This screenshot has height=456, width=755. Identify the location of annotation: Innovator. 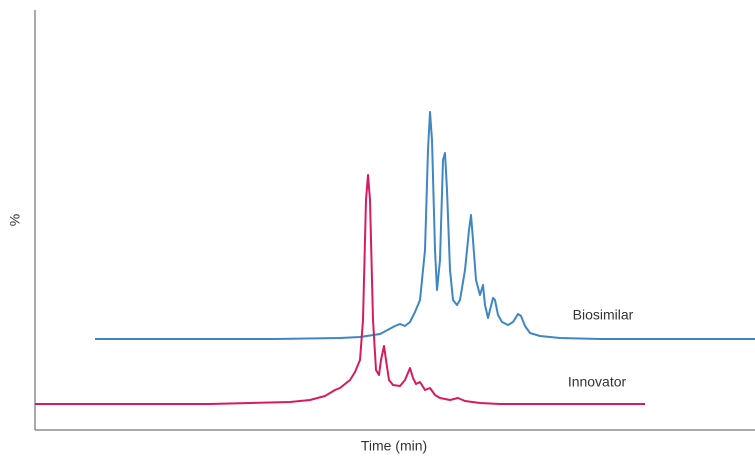
(597, 382).